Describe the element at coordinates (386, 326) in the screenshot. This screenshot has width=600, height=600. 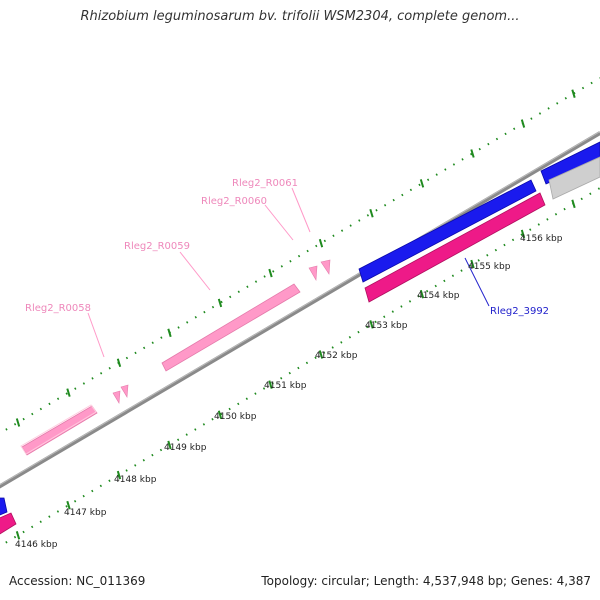
I see `scale-label: 4153 kbp` at that location.